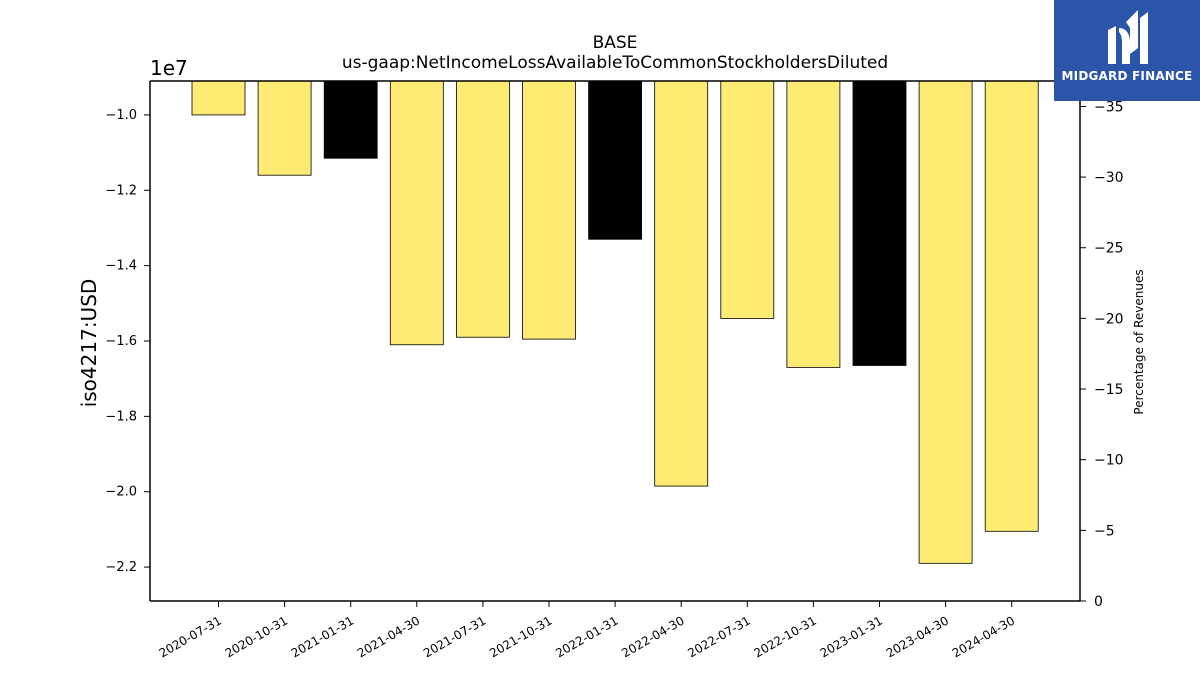 The width and height of the screenshot is (1200, 675). Describe the element at coordinates (652, 636) in the screenshot. I see `x-tick-label: 2022-04-30` at that location.